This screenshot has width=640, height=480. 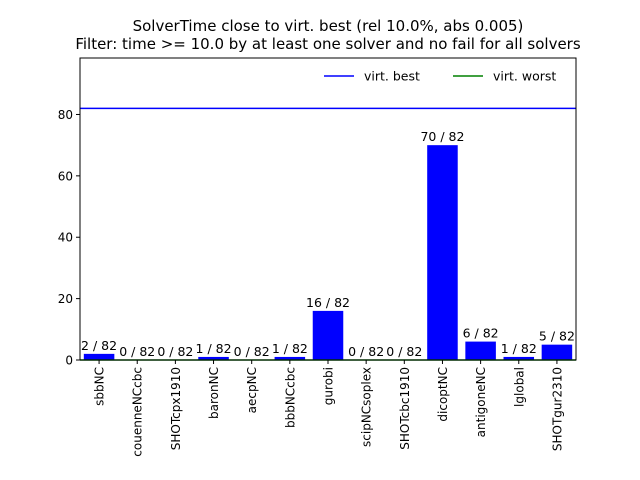 What do you see at coordinates (252, 351) in the screenshot?
I see `data-label-aecpnc: 0 / 82` at bounding box center [252, 351].